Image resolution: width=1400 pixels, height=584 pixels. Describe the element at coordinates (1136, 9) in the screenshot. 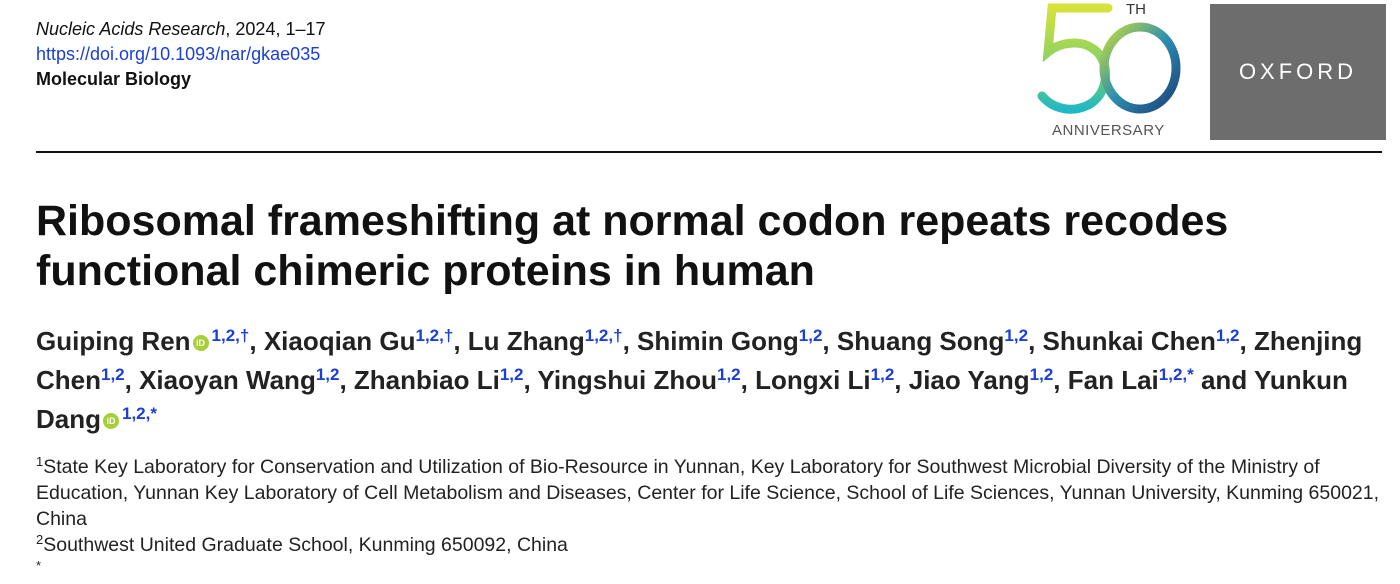

I see `anniversary-suffix: TH` at that location.